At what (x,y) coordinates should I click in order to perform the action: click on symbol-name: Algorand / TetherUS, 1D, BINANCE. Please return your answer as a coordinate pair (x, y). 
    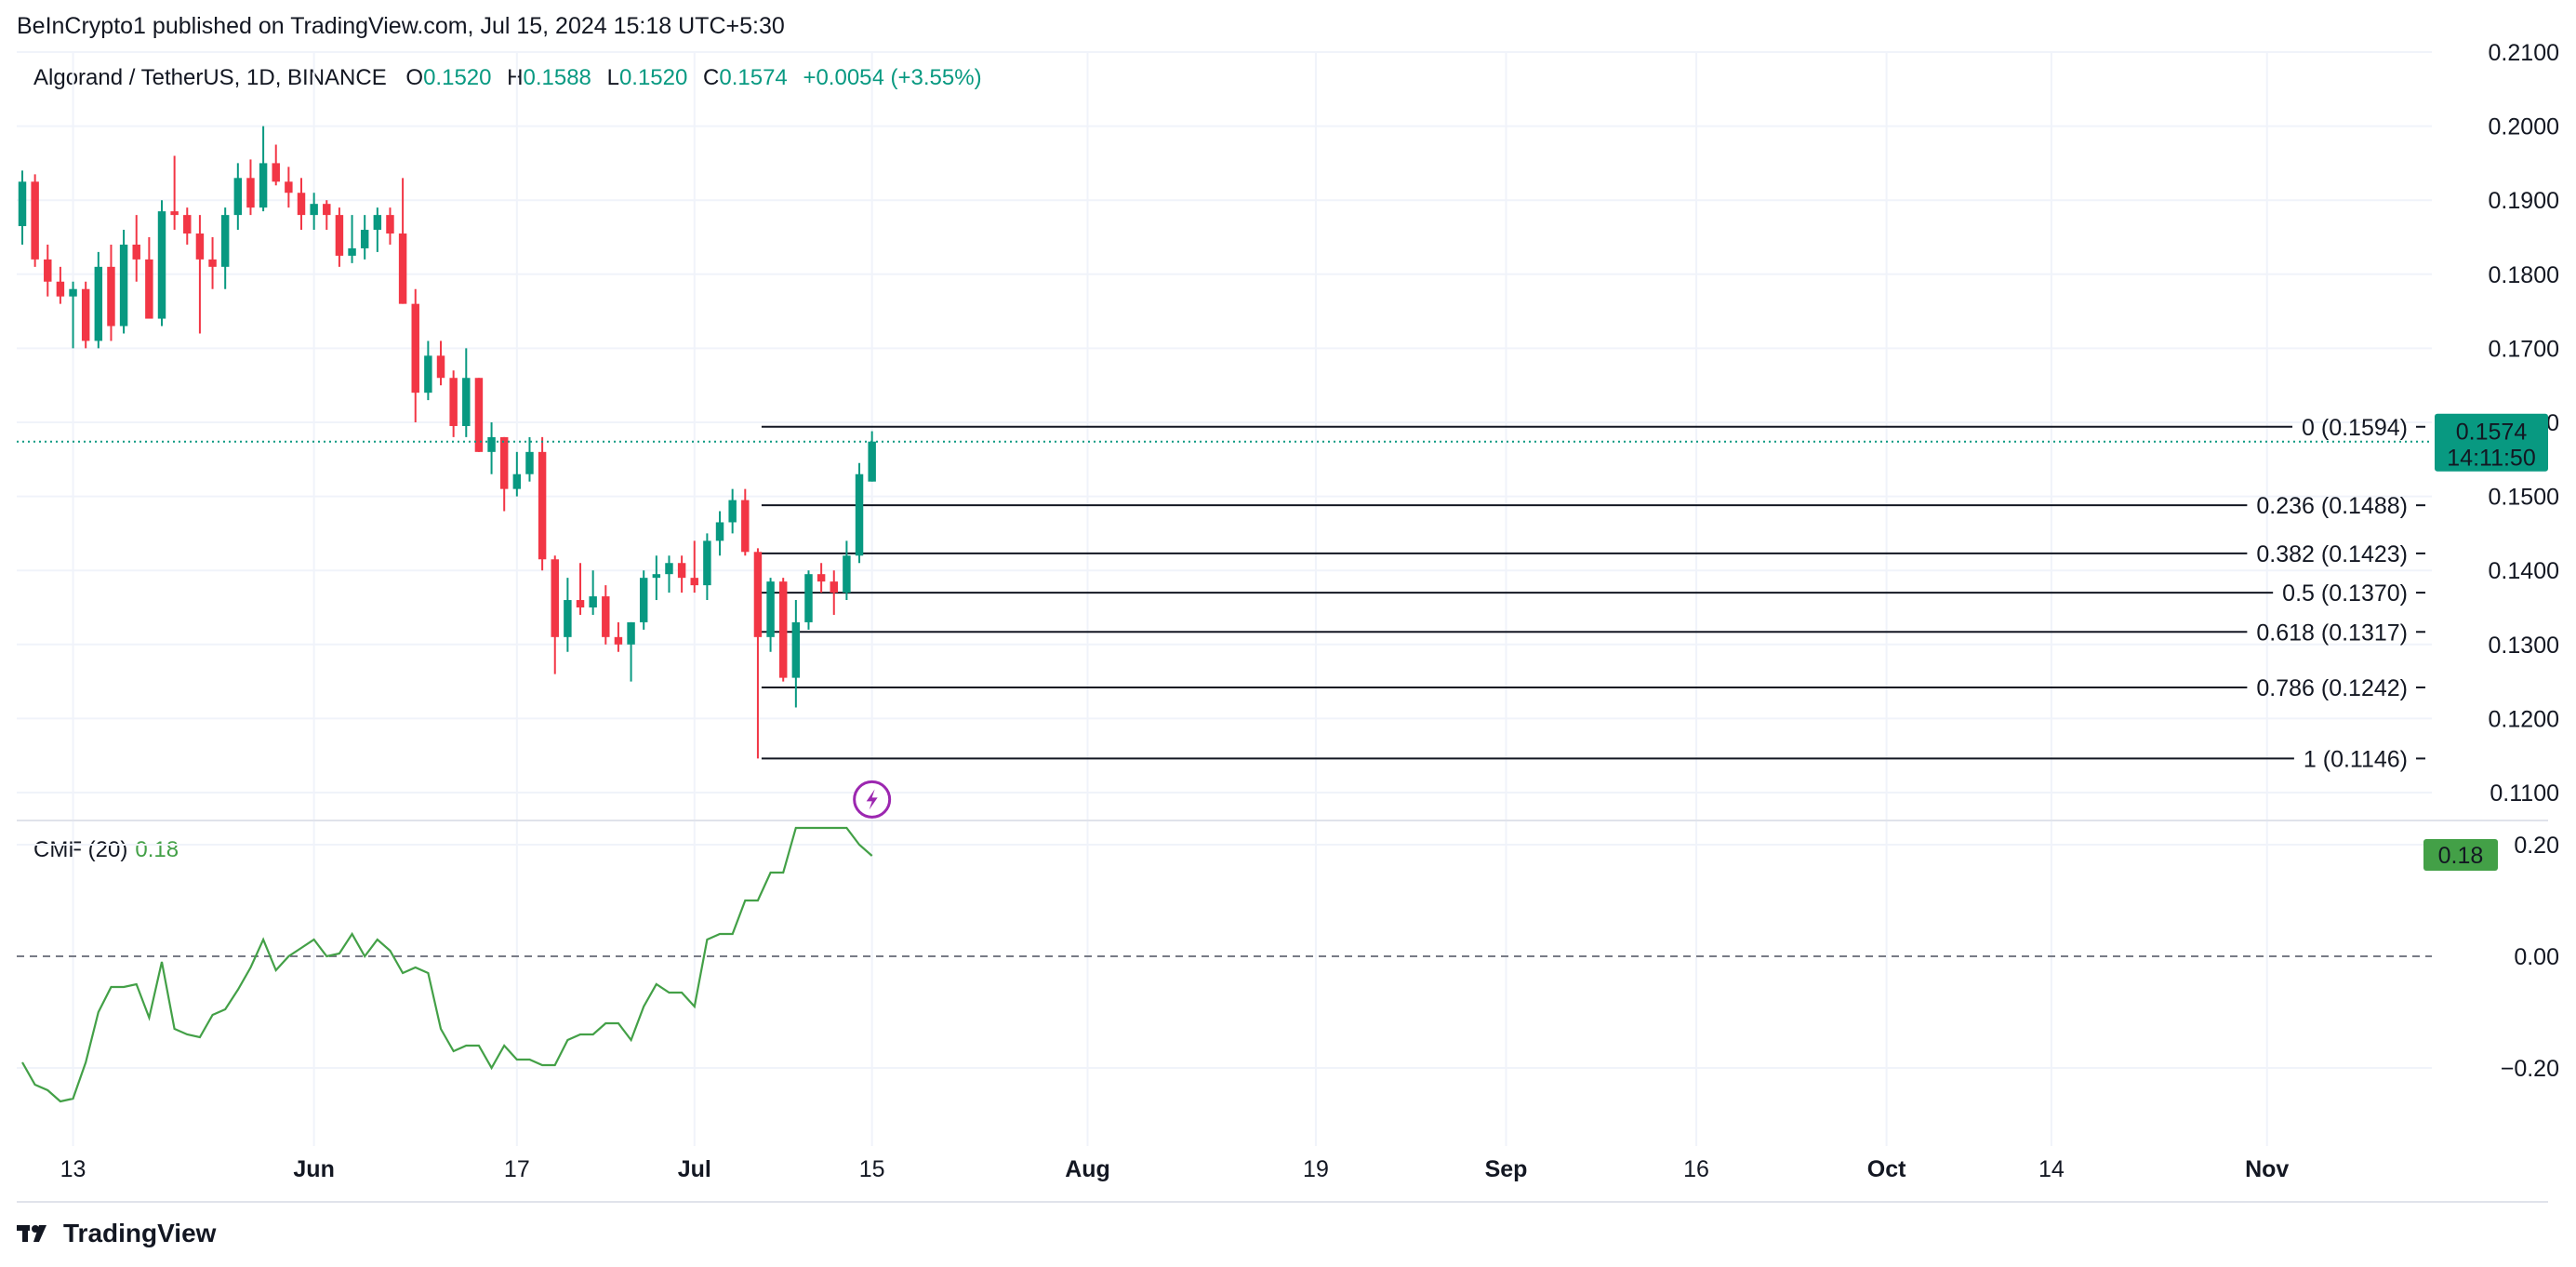
    Looking at the image, I should click on (210, 77).